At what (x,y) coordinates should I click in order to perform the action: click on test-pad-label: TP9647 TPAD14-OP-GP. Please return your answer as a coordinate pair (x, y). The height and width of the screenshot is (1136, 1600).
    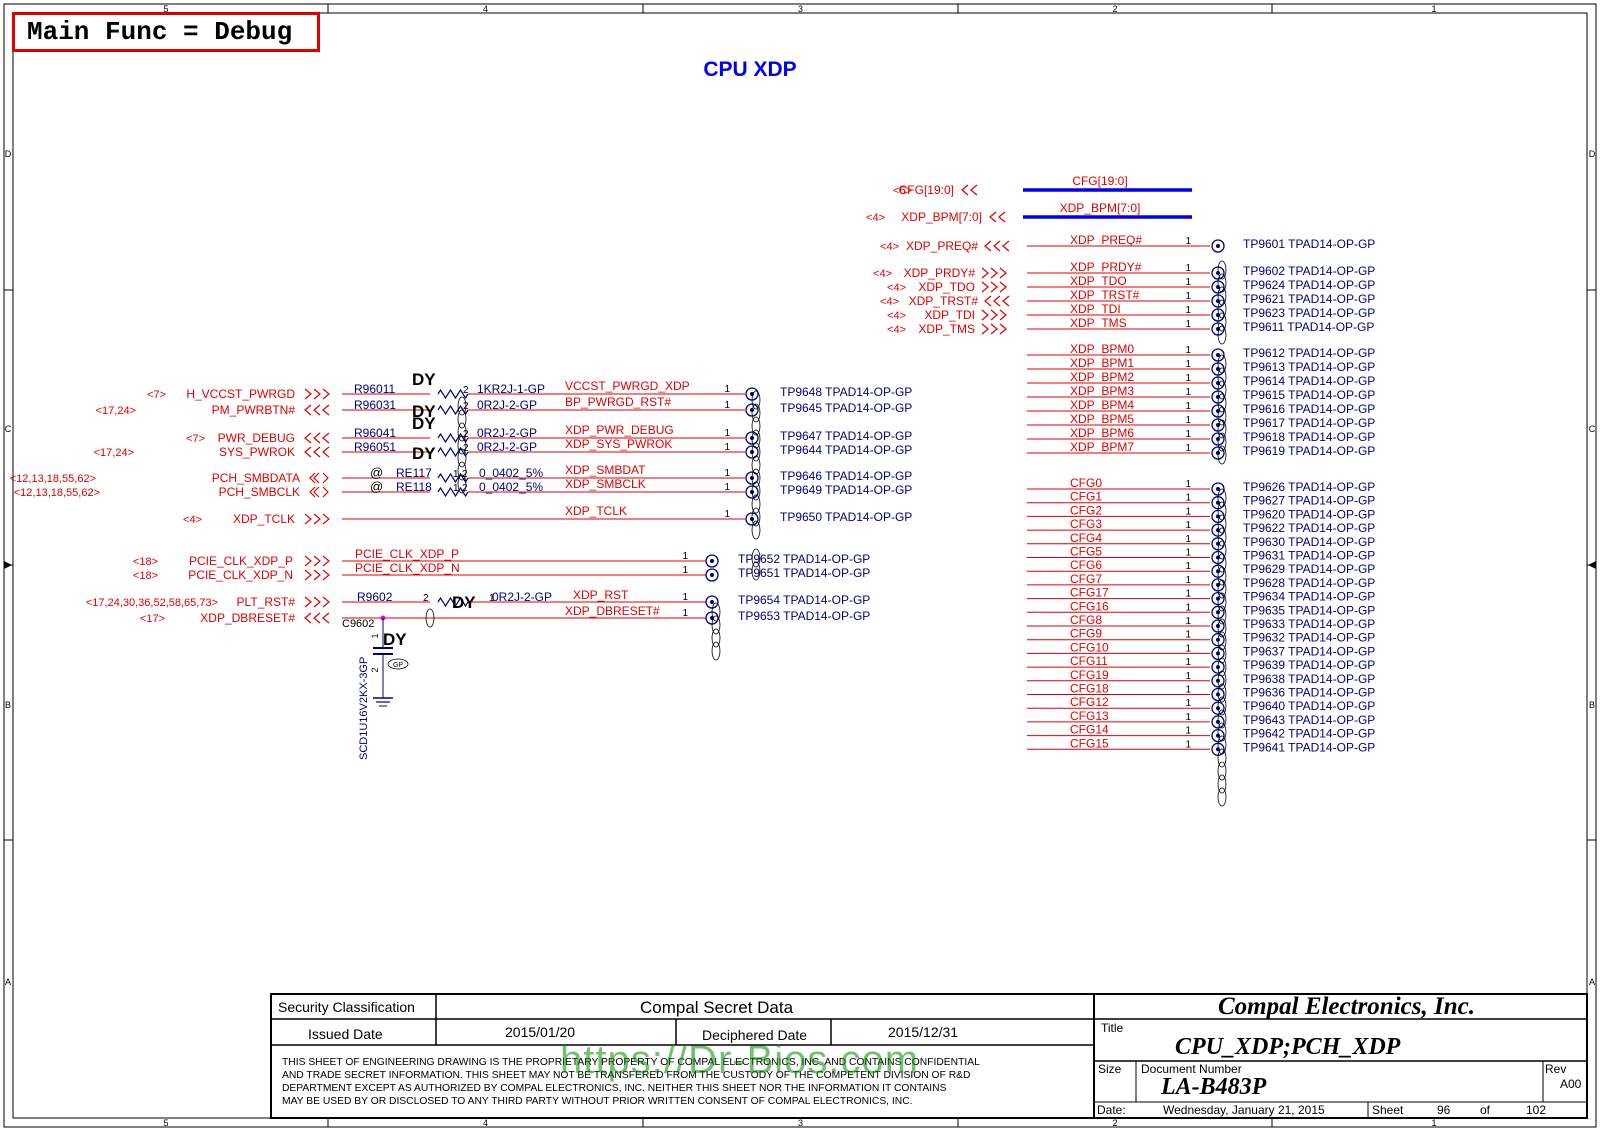
    Looking at the image, I should click on (846, 436).